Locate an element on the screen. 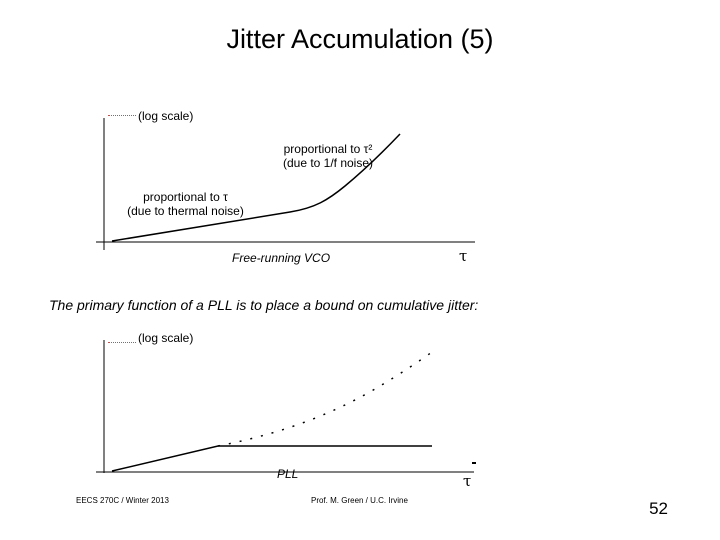 The image size is (720, 540). page-number: 52 is located at coordinates (658, 508).